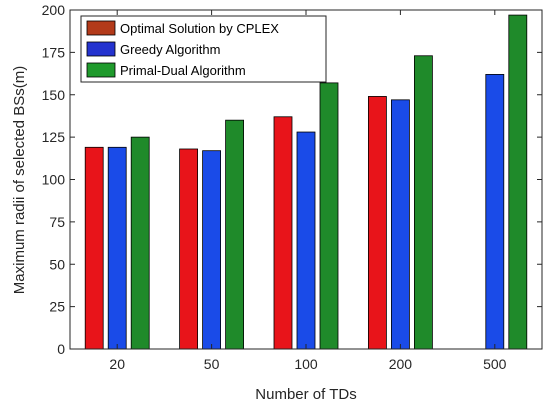 The image size is (550, 408). Describe the element at coordinates (495, 364) in the screenshot. I see `x-tick-label: 500` at that location.